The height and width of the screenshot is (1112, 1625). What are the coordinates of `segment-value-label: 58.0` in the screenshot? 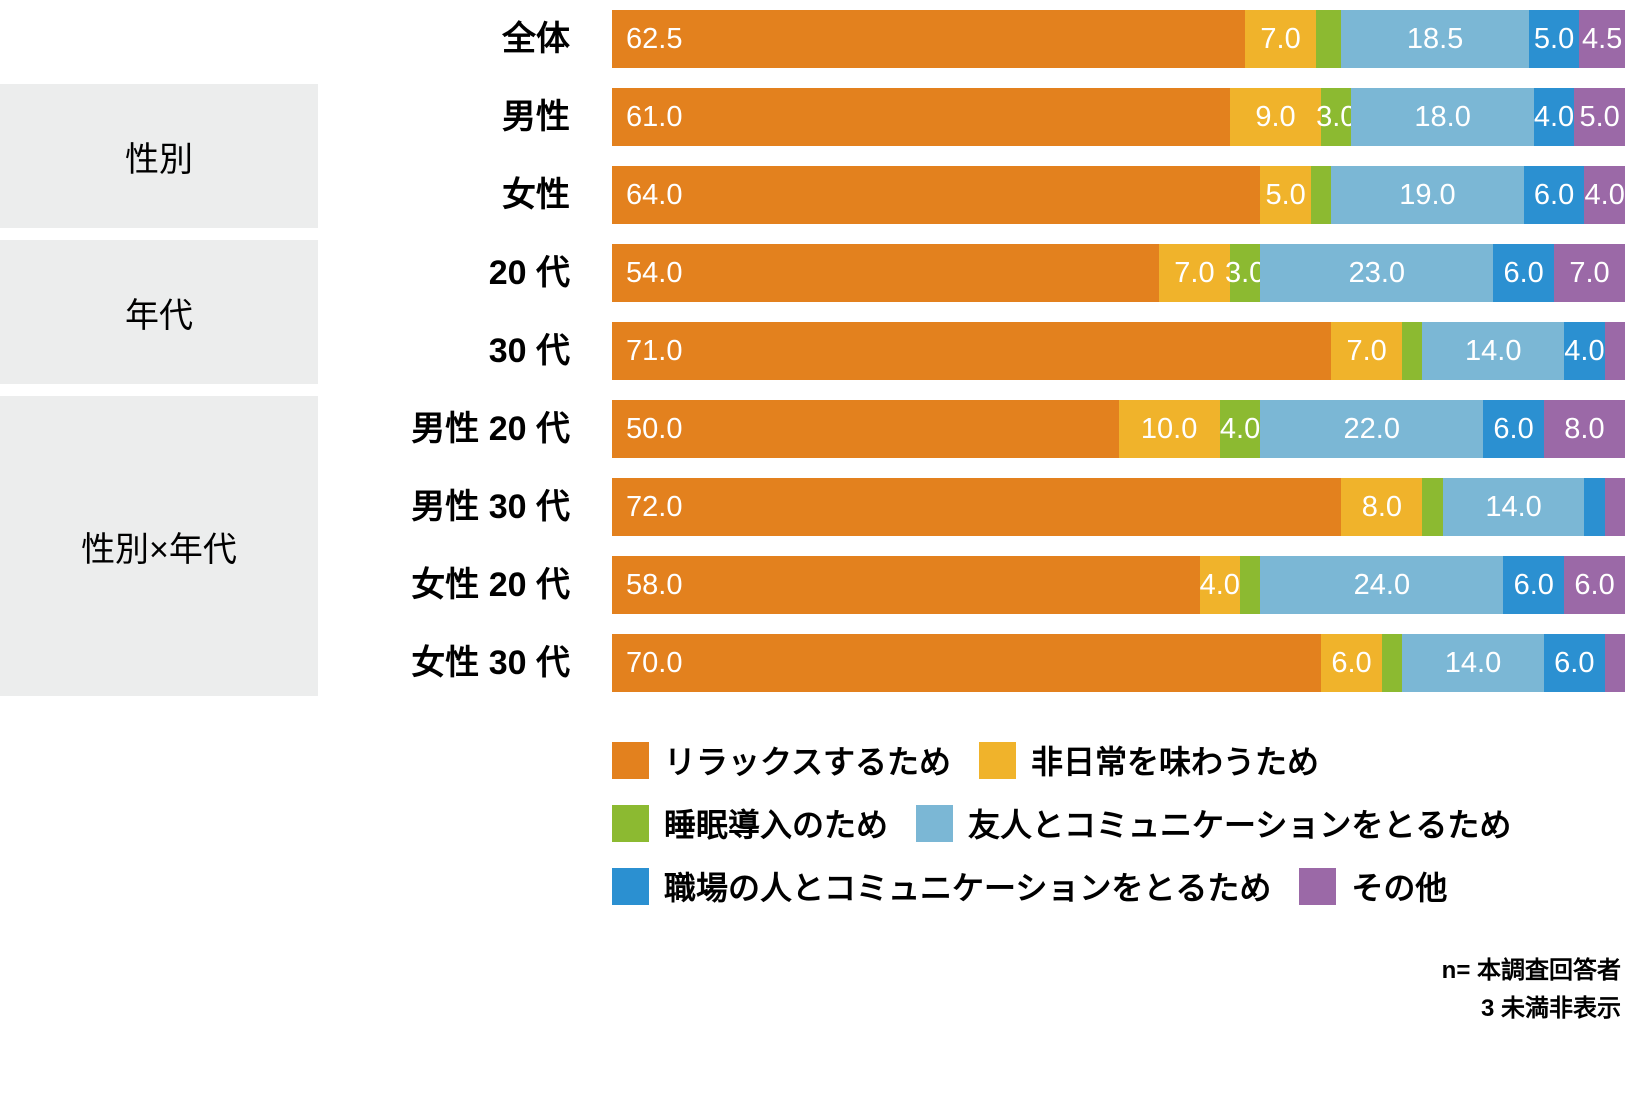 It's located at (654, 584).